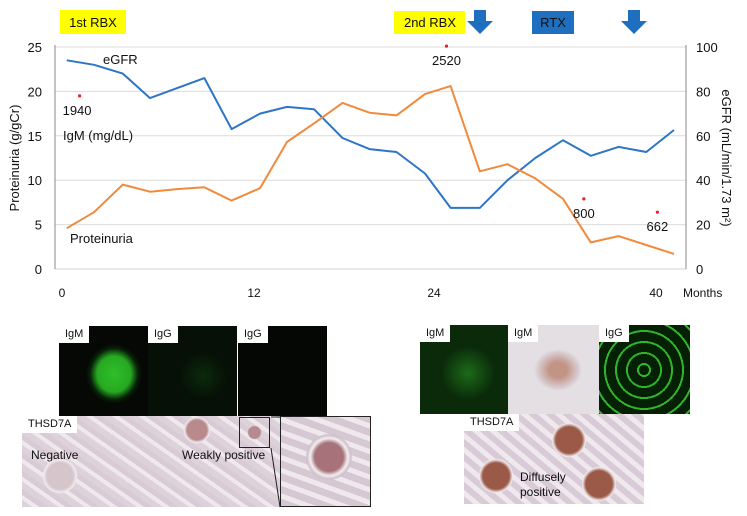 This screenshot has height=516, width=747. I want to click on left-thsd7a-inset-magnified, so click(325, 461).